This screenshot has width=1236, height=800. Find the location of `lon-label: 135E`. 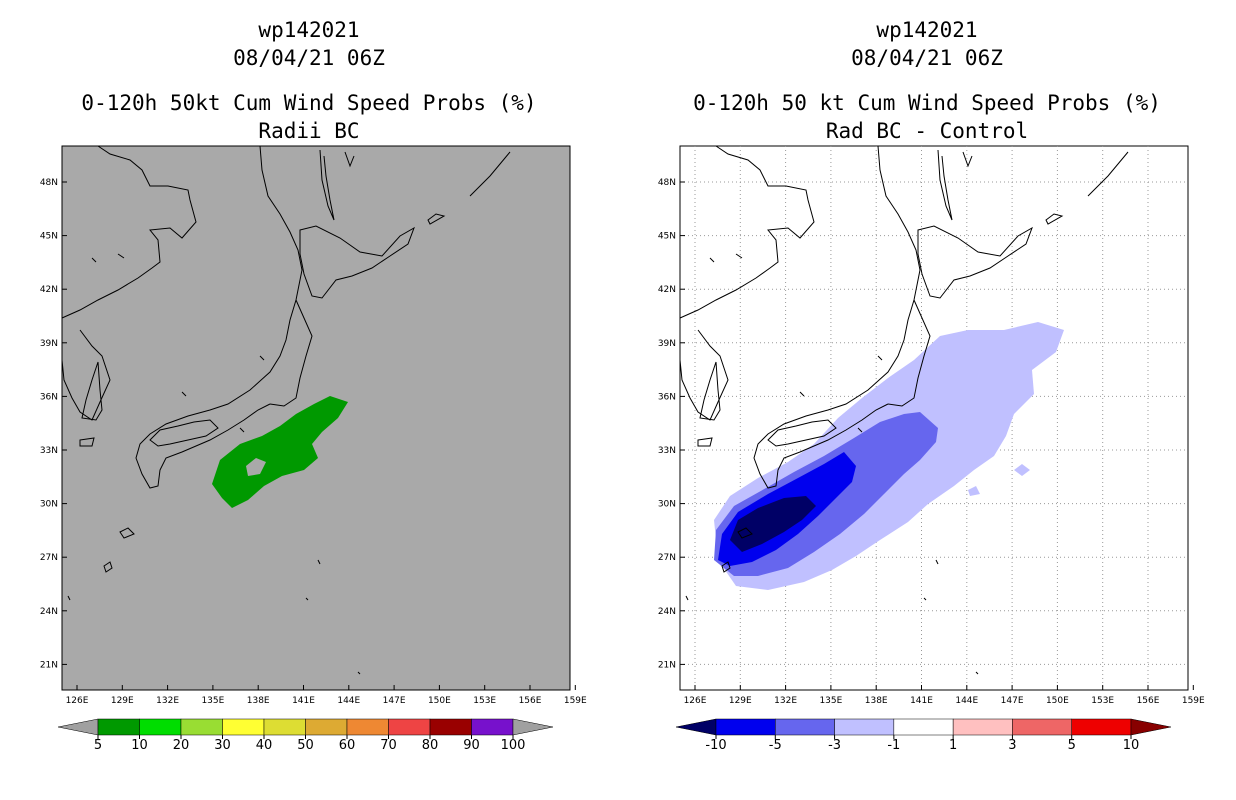

lon-label: 135E is located at coordinates (830, 701).